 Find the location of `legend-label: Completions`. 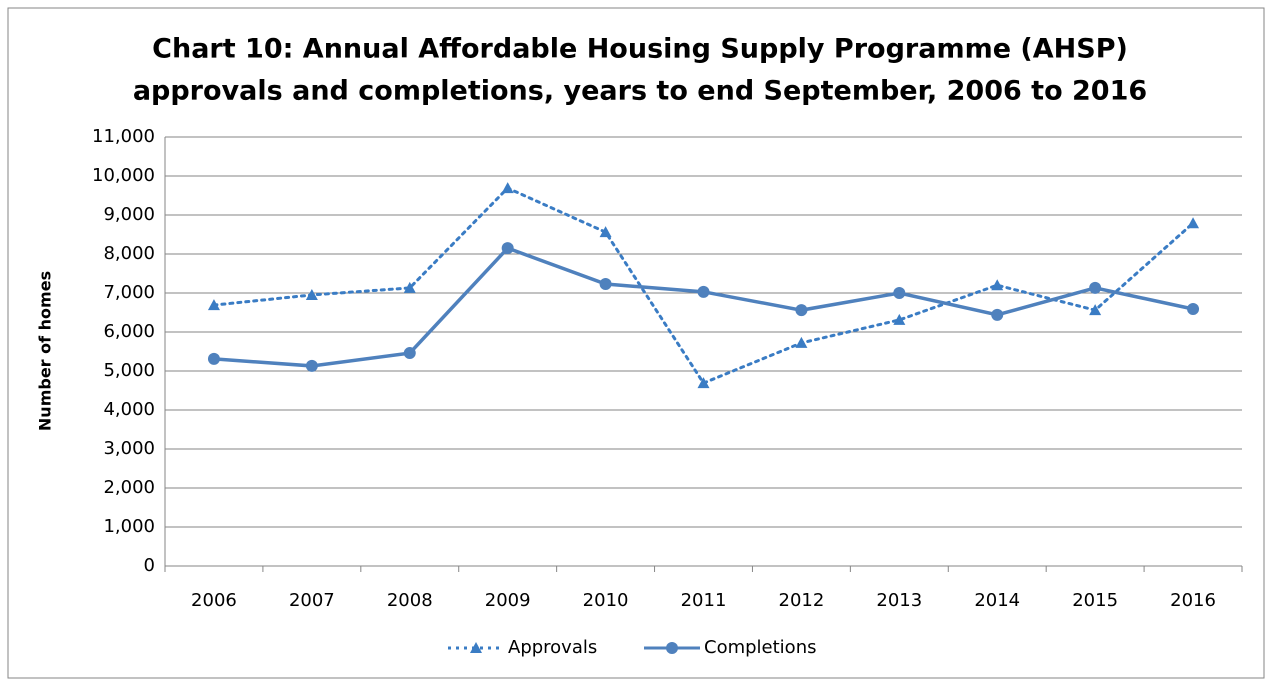

legend-label: Completions is located at coordinates (760, 647).